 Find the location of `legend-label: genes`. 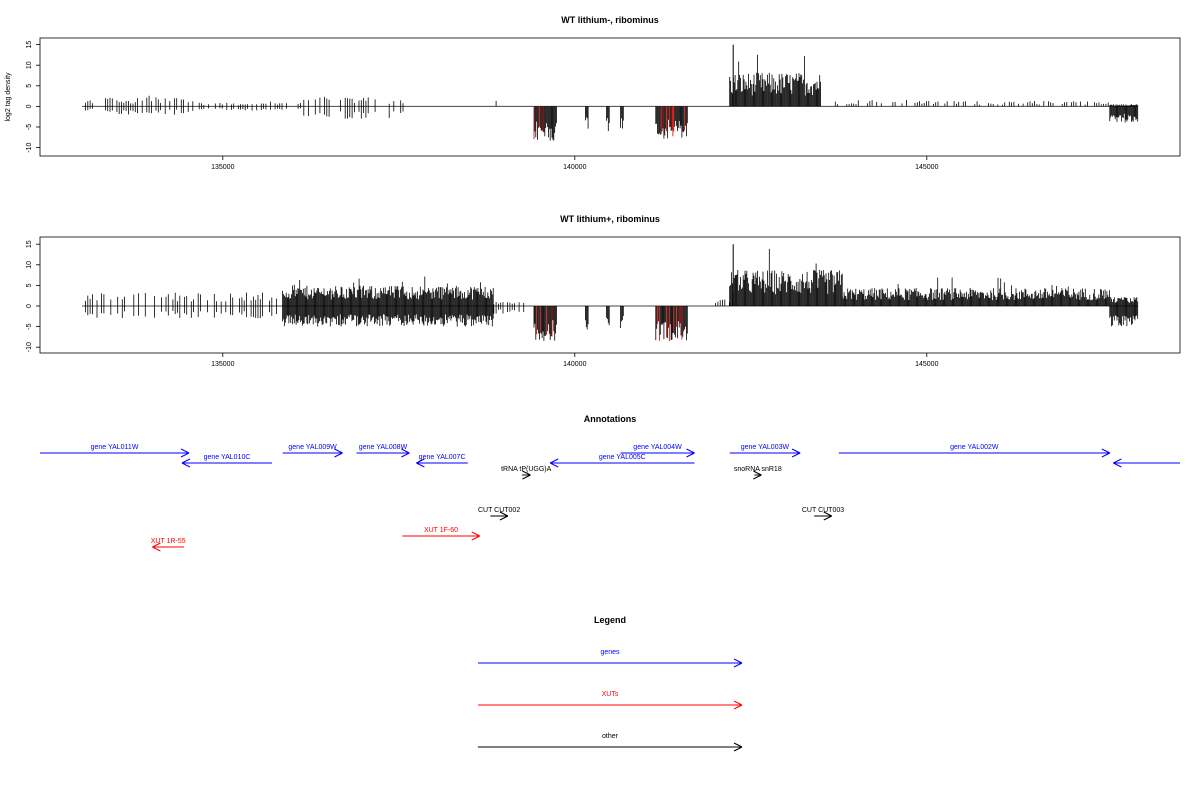

legend-label: genes is located at coordinates (610, 652).